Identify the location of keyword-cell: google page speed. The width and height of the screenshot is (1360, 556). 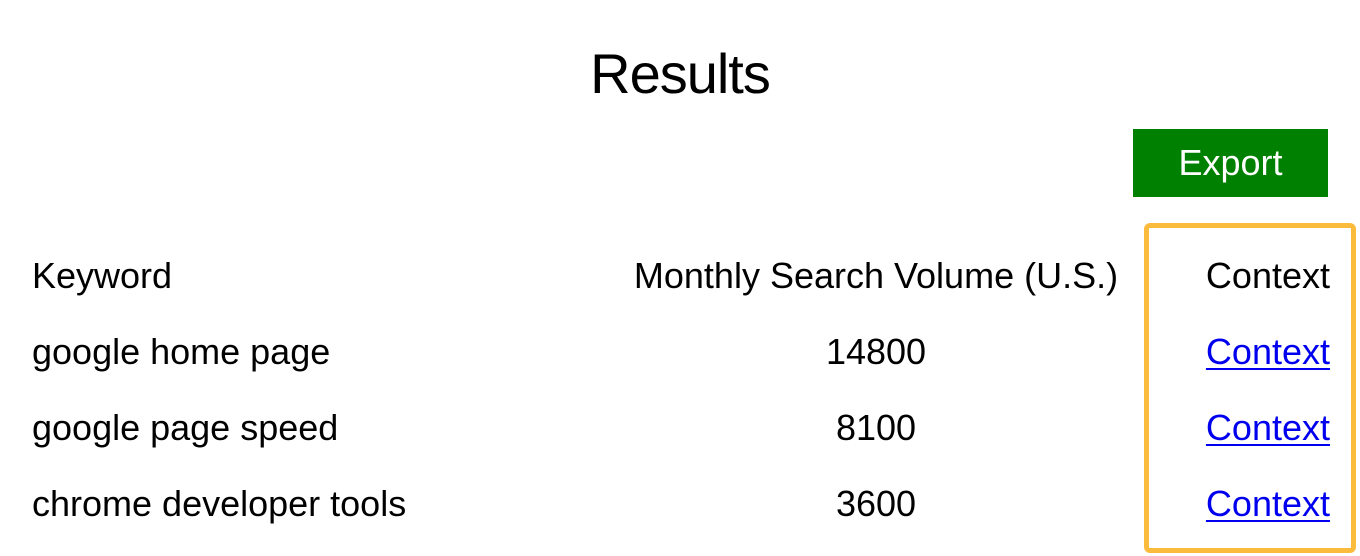
(185, 427).